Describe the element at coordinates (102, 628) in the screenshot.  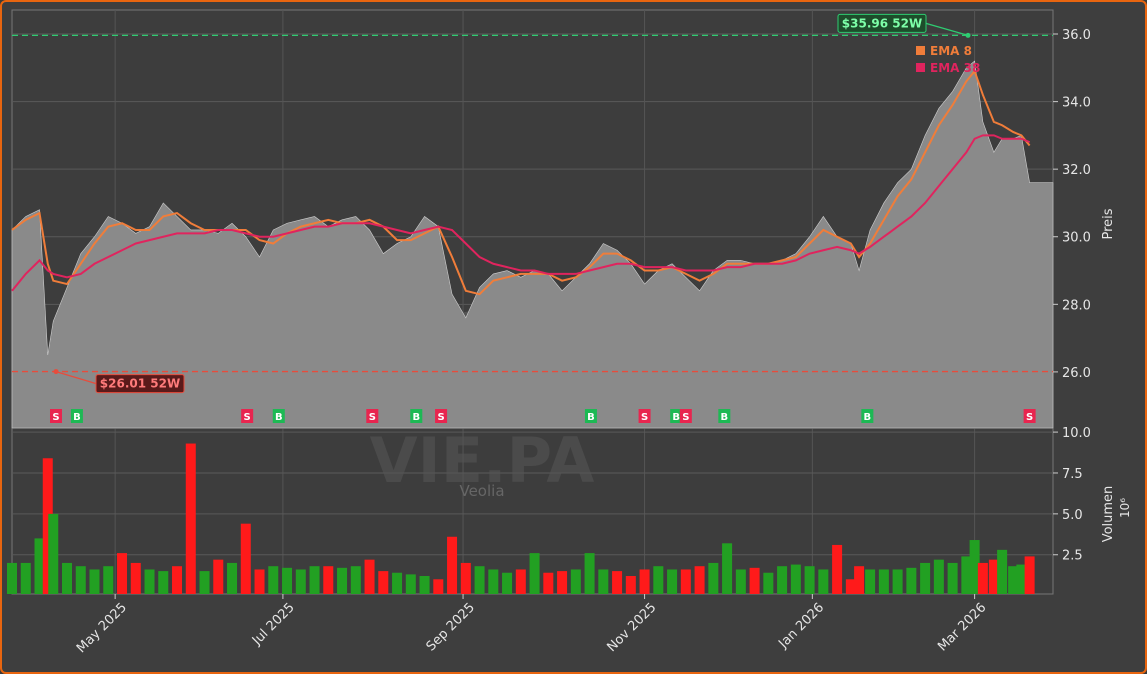
I see `x-tick-label: May 2025` at that location.